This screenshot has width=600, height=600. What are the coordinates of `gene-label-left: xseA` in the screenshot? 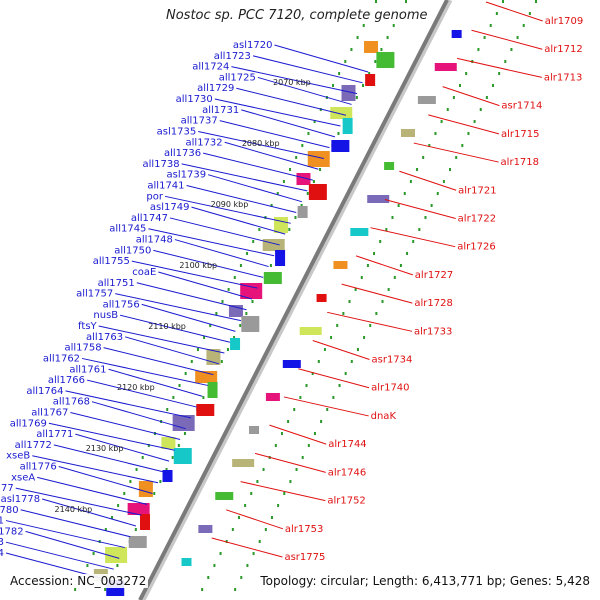 It's located at (23, 477).